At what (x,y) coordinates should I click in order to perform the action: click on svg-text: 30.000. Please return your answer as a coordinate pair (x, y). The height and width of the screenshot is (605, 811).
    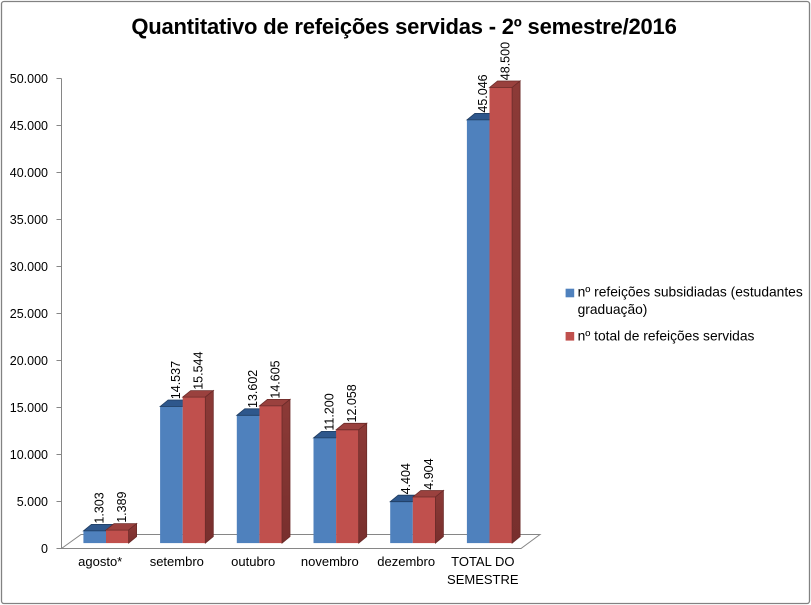
    Looking at the image, I should click on (29, 267).